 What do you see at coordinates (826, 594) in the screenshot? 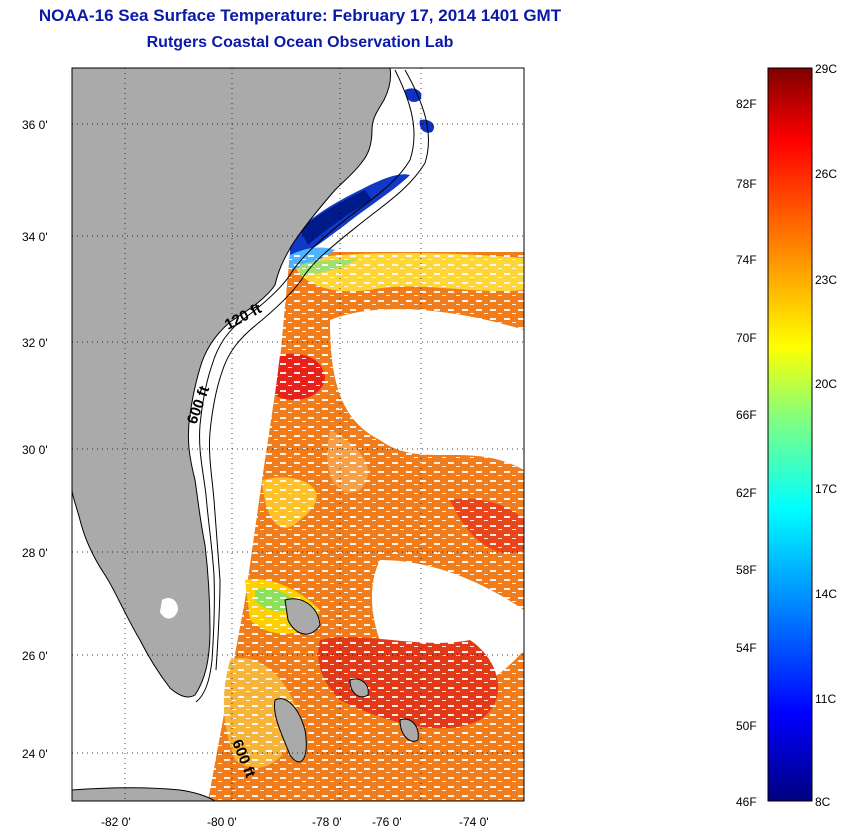
I see `colorbar-c-label: 14C` at bounding box center [826, 594].